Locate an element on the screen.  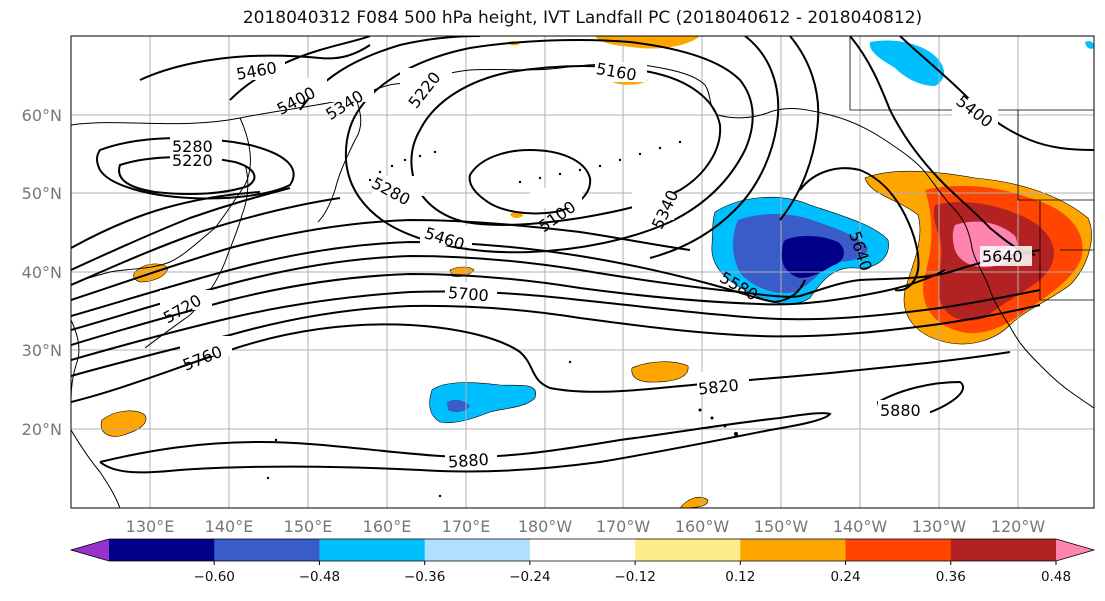
negative-anomaly-subtropical-core is located at coordinates (458, 406).